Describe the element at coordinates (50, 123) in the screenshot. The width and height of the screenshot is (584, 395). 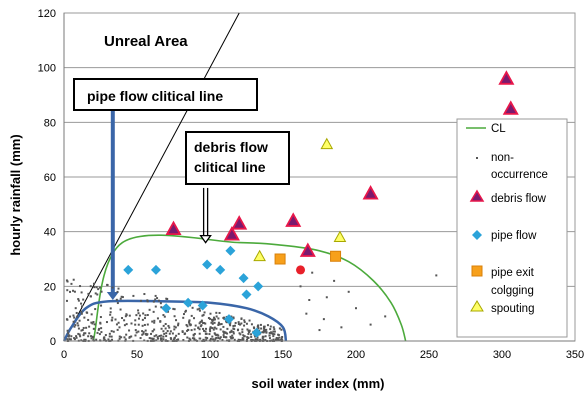
I see `y-tick-label: 80` at that location.